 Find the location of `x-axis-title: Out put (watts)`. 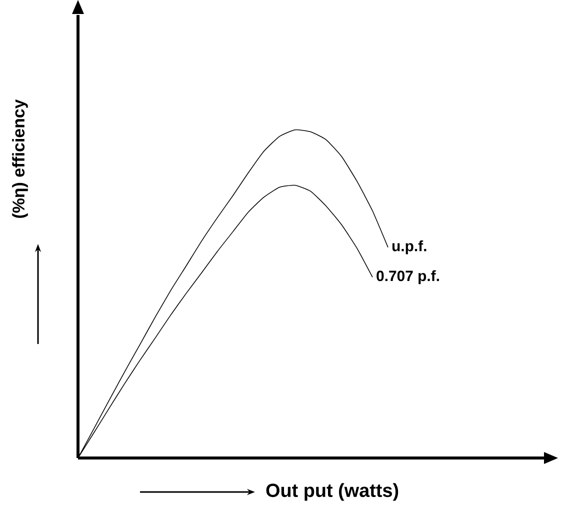

x-axis-title: Out put (watts) is located at coordinates (332, 492).